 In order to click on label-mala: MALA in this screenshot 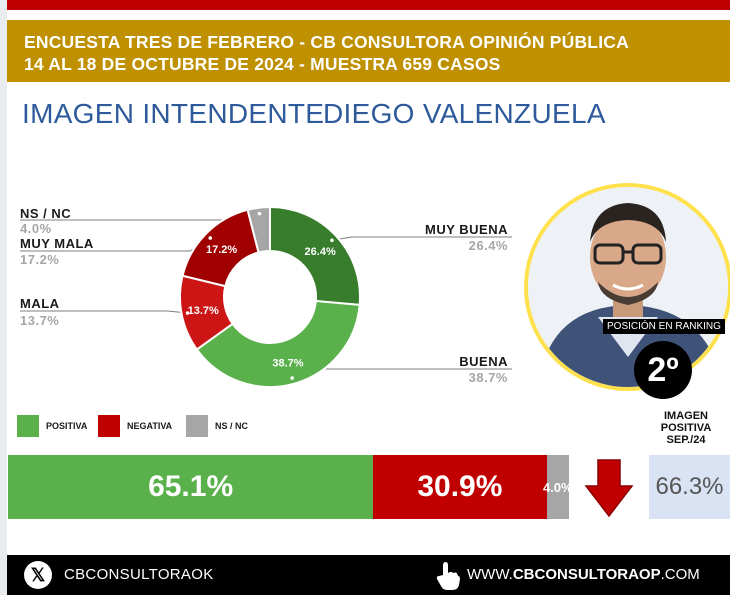, I will do `click(40, 303)`.